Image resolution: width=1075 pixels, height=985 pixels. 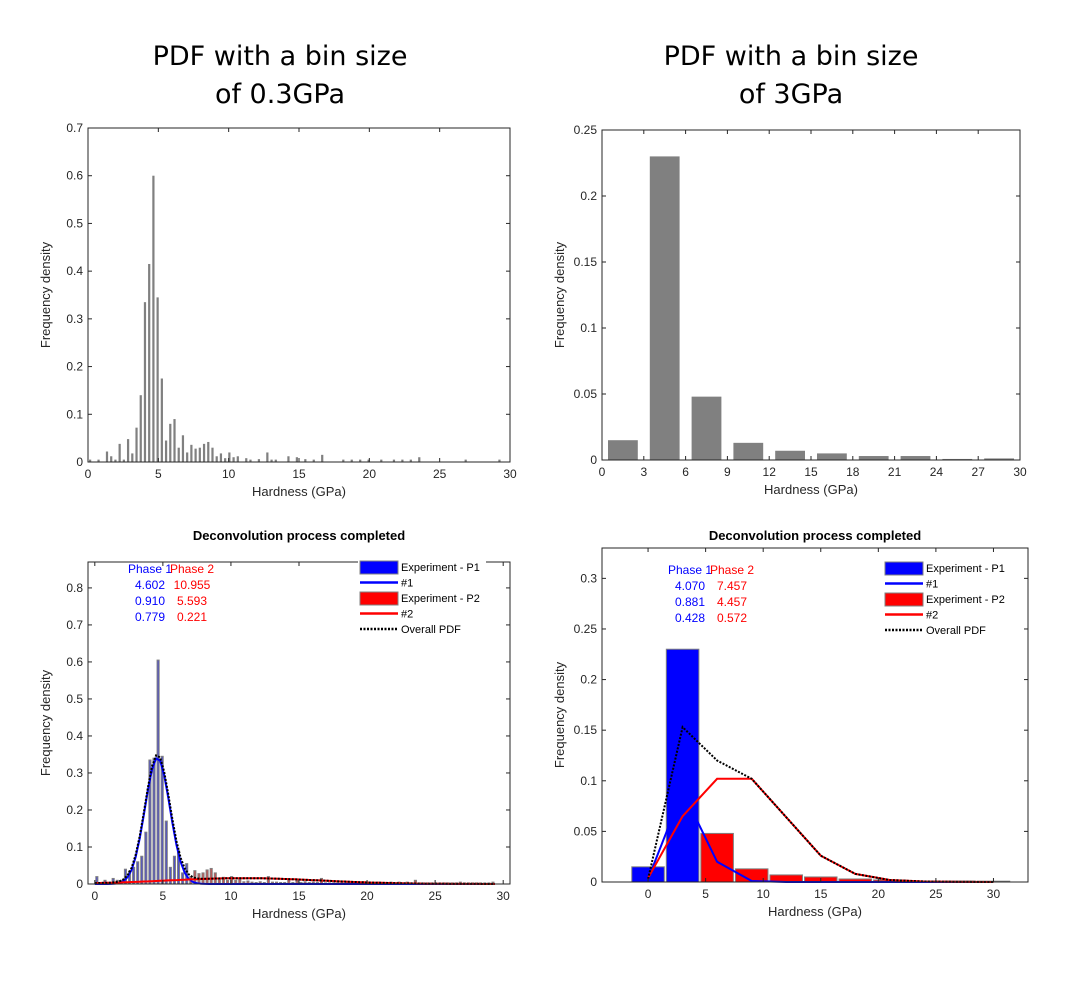 I want to click on legend-swatch-experiment-p2, so click(x=904, y=599).